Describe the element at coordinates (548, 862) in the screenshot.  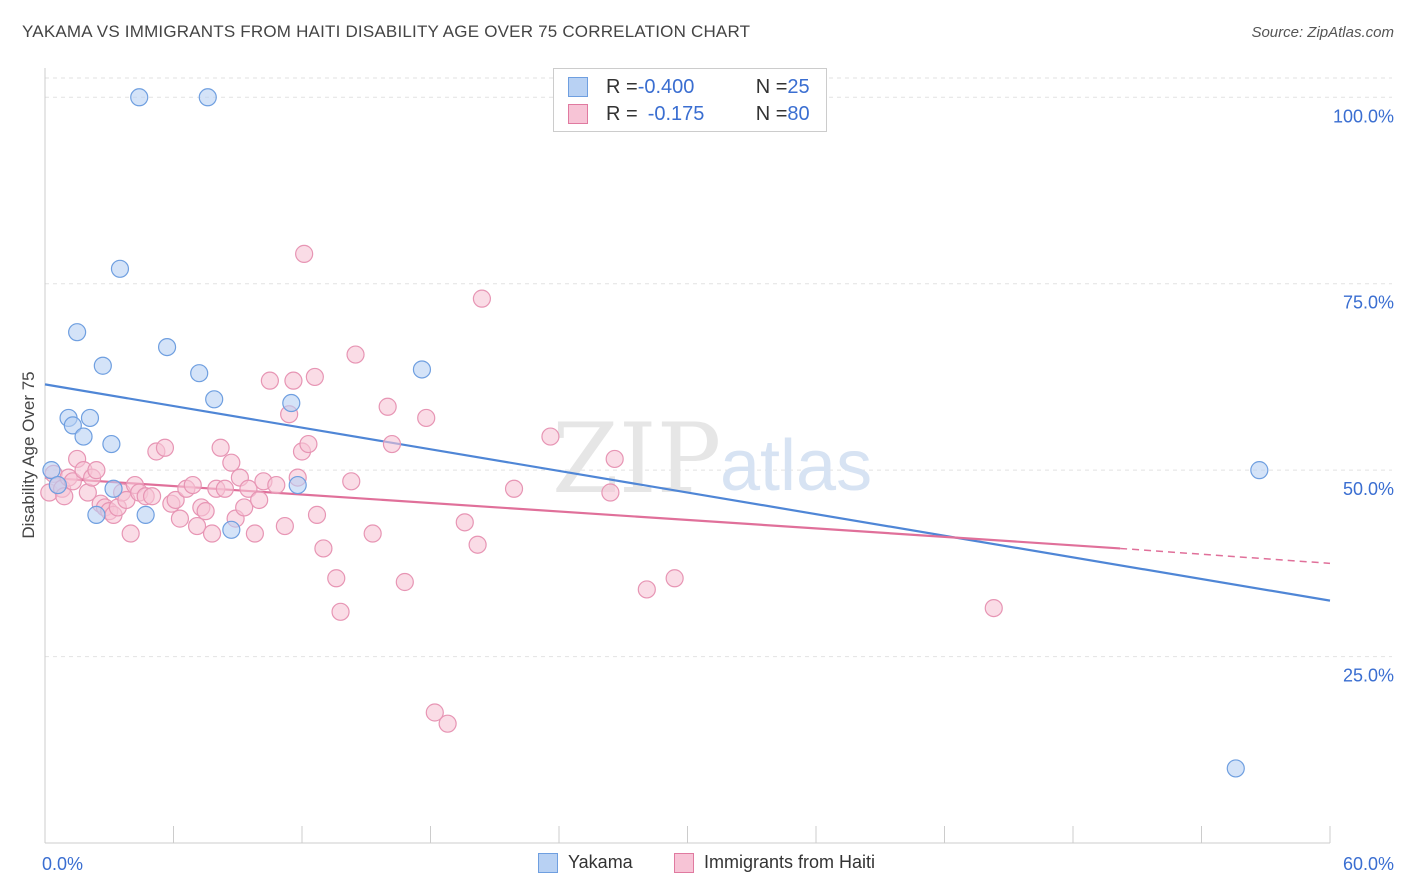
I see `bottom-legend-swatch-yakama` at that location.